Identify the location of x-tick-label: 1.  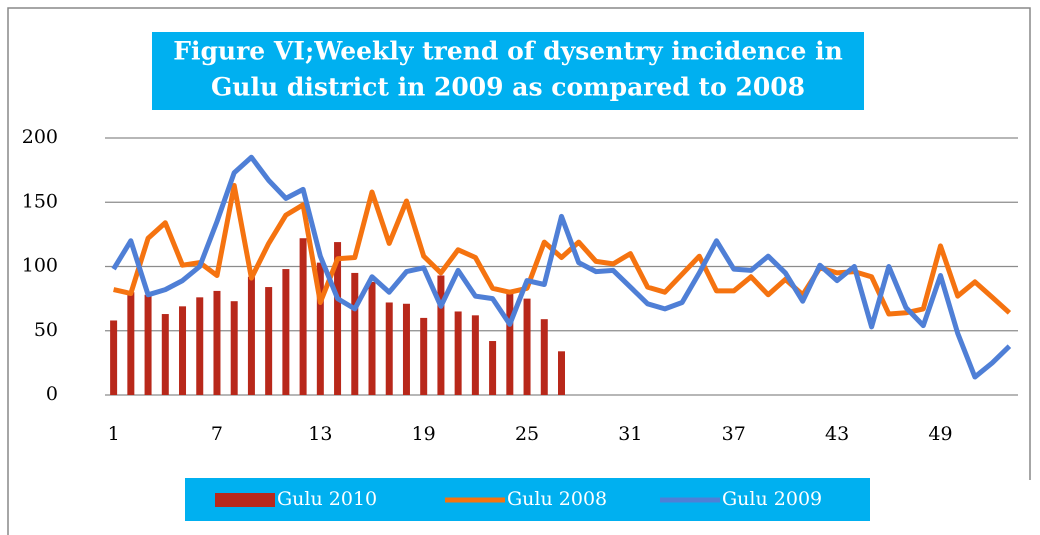
(114, 434).